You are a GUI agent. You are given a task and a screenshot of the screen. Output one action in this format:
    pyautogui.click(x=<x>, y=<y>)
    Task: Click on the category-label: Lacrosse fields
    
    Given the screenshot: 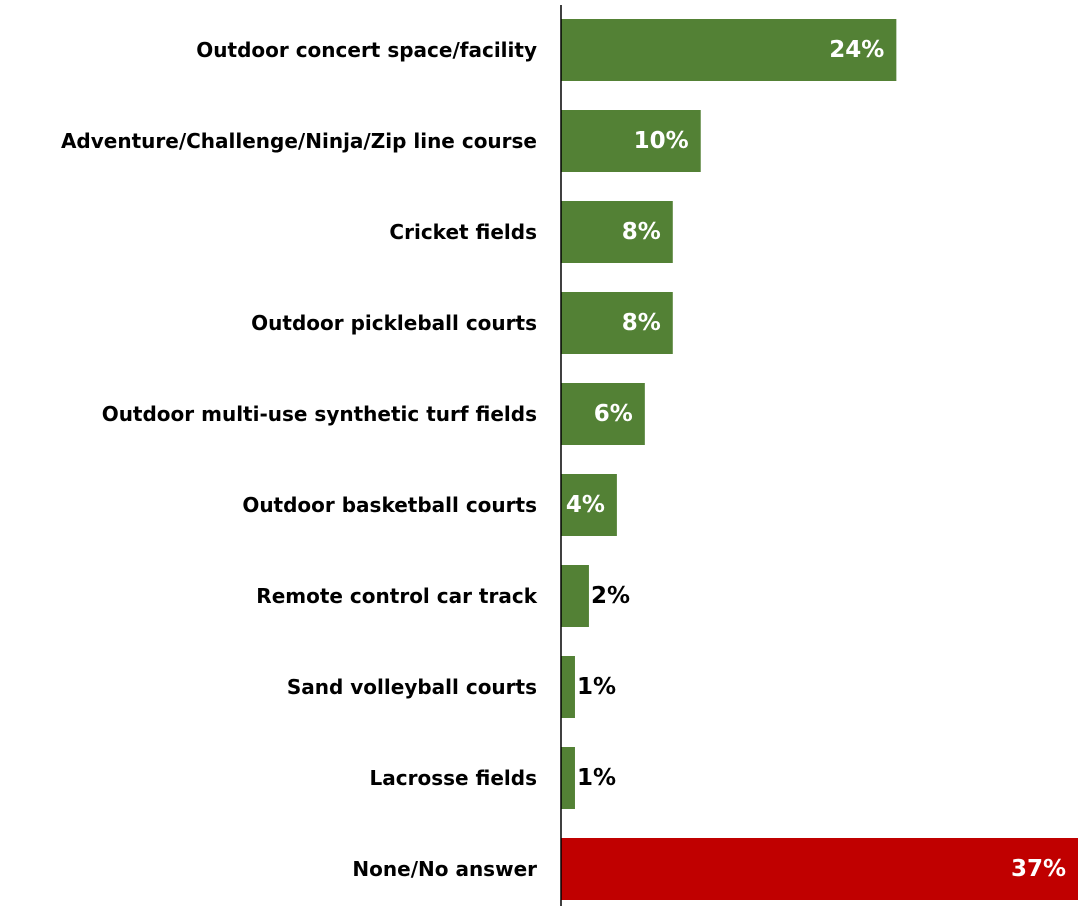 What is the action you would take?
    pyautogui.click(x=454, y=778)
    